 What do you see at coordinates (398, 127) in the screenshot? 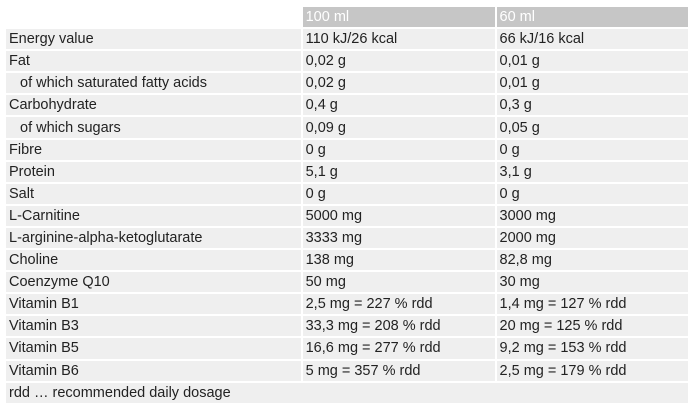
I see `value-cell: 0,09 g` at bounding box center [398, 127].